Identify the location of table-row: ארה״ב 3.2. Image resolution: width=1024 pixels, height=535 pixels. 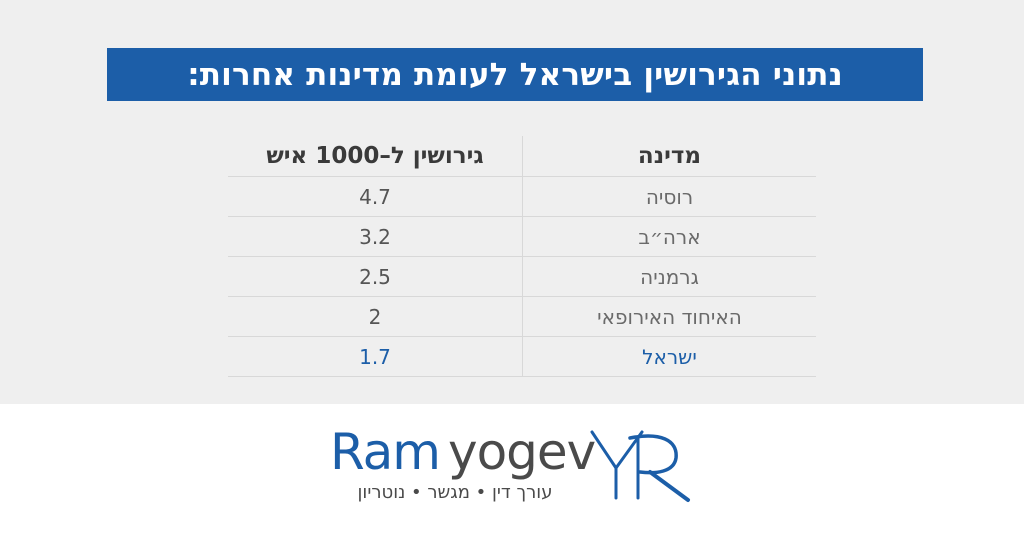
(522, 236).